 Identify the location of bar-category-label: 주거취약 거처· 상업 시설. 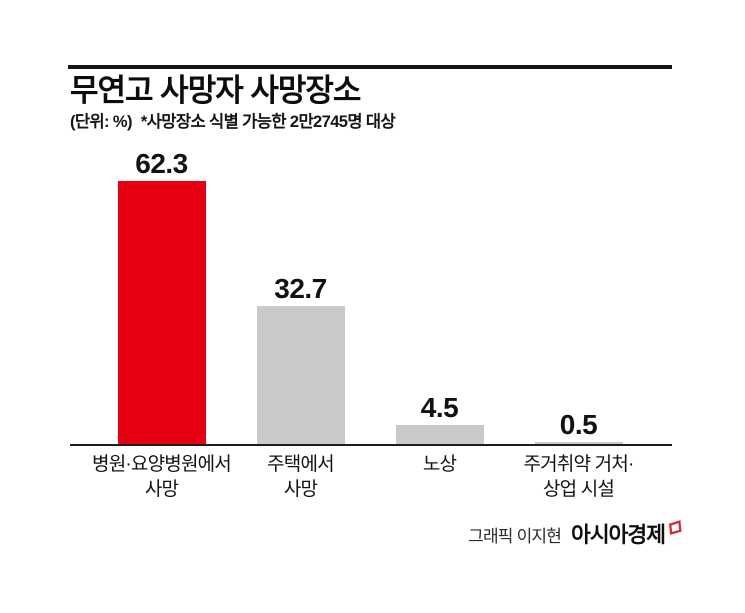
(579, 477).